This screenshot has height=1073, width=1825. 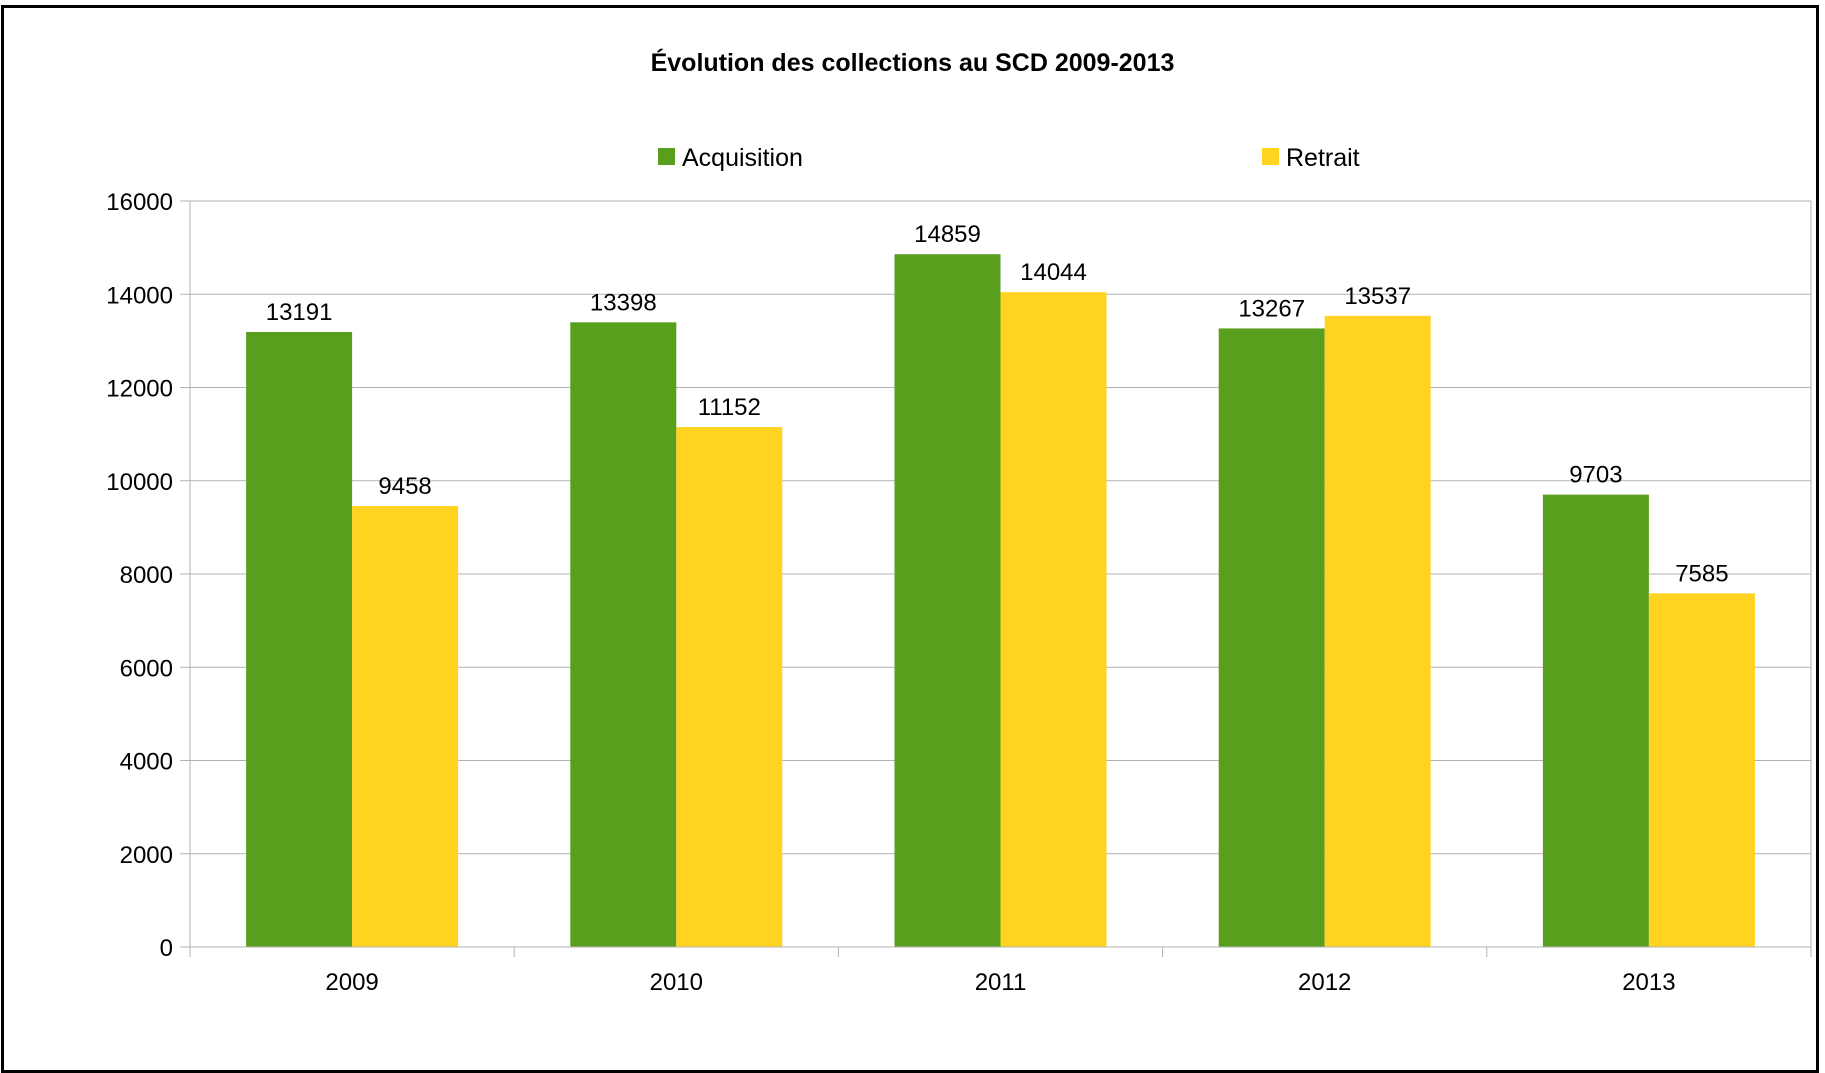 I want to click on y-tick-label-12000: 12000, so click(x=139, y=389).